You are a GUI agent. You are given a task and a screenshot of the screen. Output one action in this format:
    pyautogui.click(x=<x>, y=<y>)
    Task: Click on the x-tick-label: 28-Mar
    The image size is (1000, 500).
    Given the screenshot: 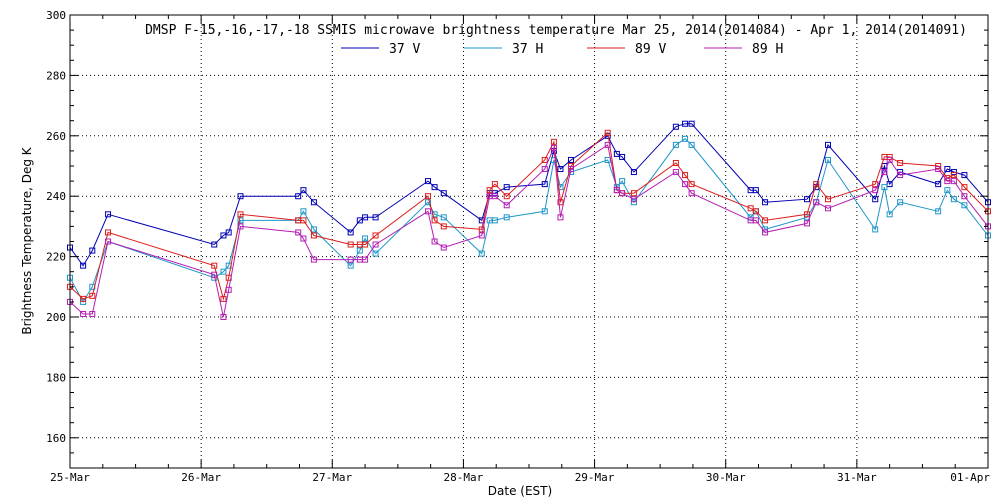 What is the action you would take?
    pyautogui.click(x=464, y=477)
    